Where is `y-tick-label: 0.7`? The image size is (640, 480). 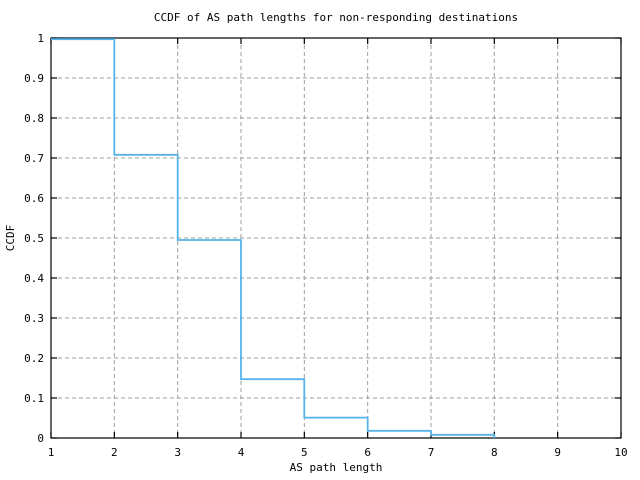 y-tick-label: 0.7 is located at coordinates (34, 158).